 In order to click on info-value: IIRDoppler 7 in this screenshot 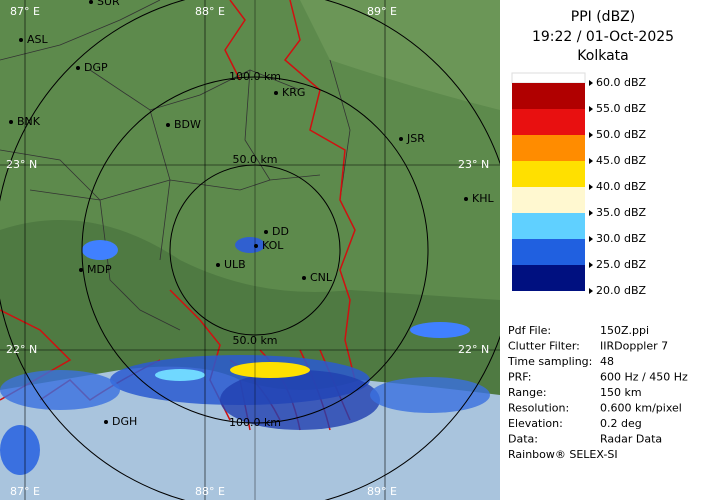, I will do `click(634, 346)`.